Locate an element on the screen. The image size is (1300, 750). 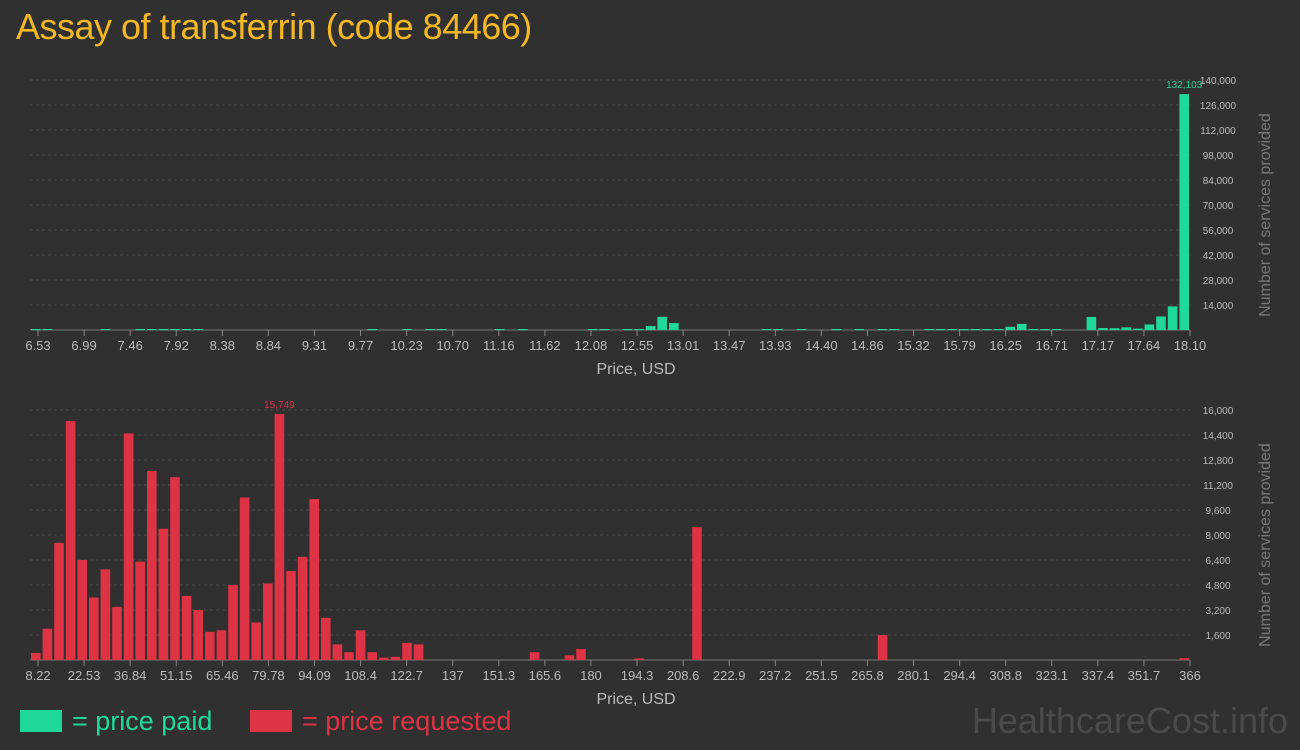
paid-x-tick-label: 6.99 is located at coordinates (83, 345).